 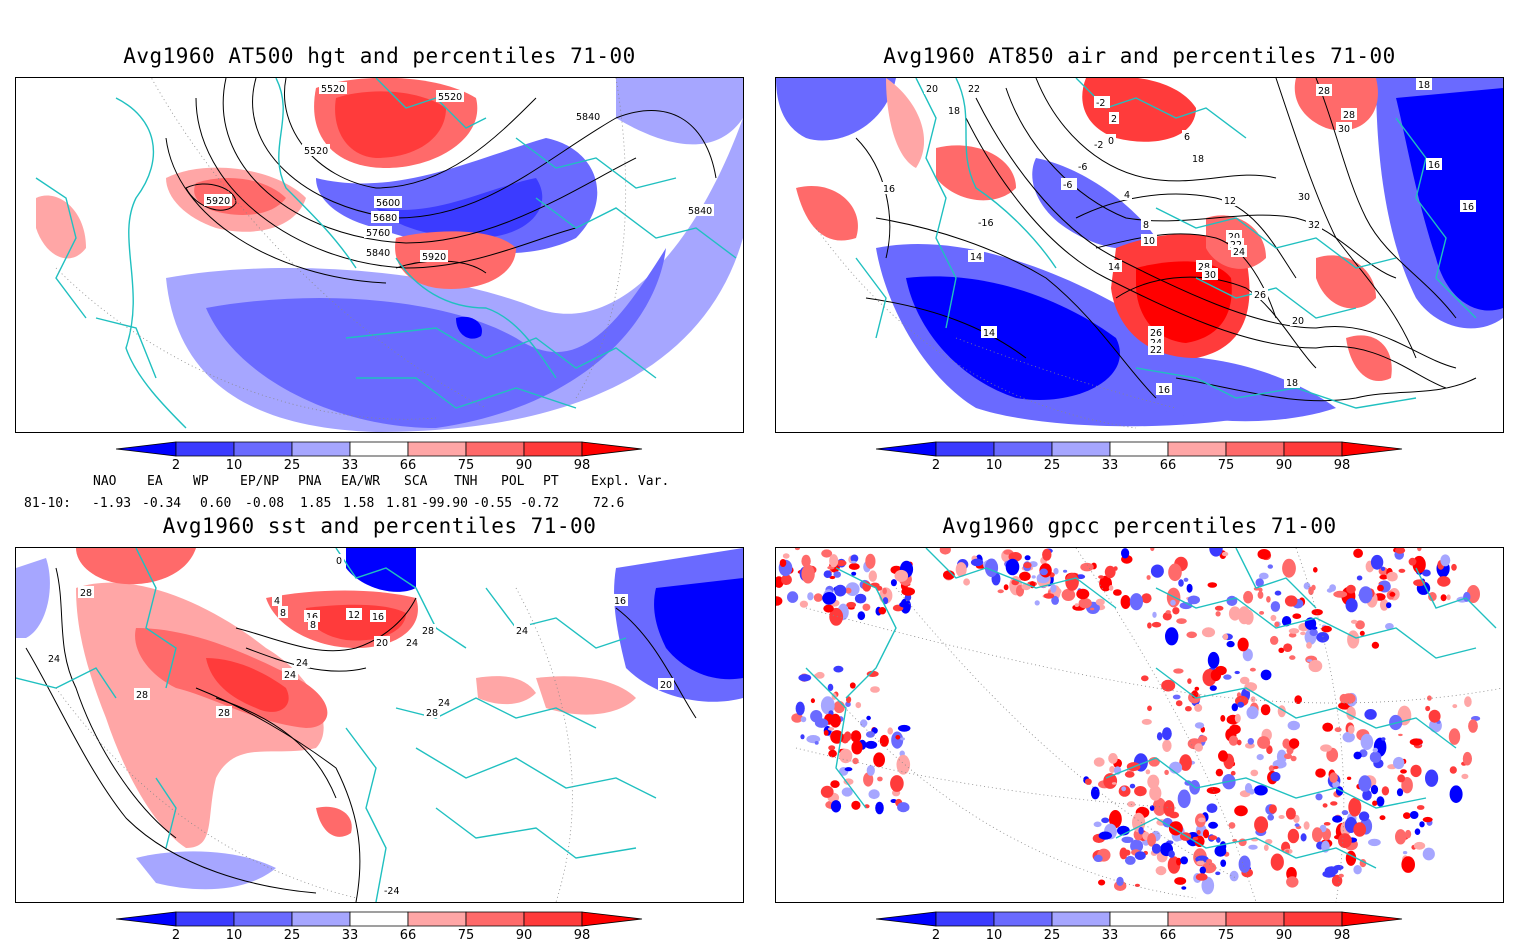 What do you see at coordinates (361, 481) in the screenshot?
I see `index-header: EA/WR` at bounding box center [361, 481].